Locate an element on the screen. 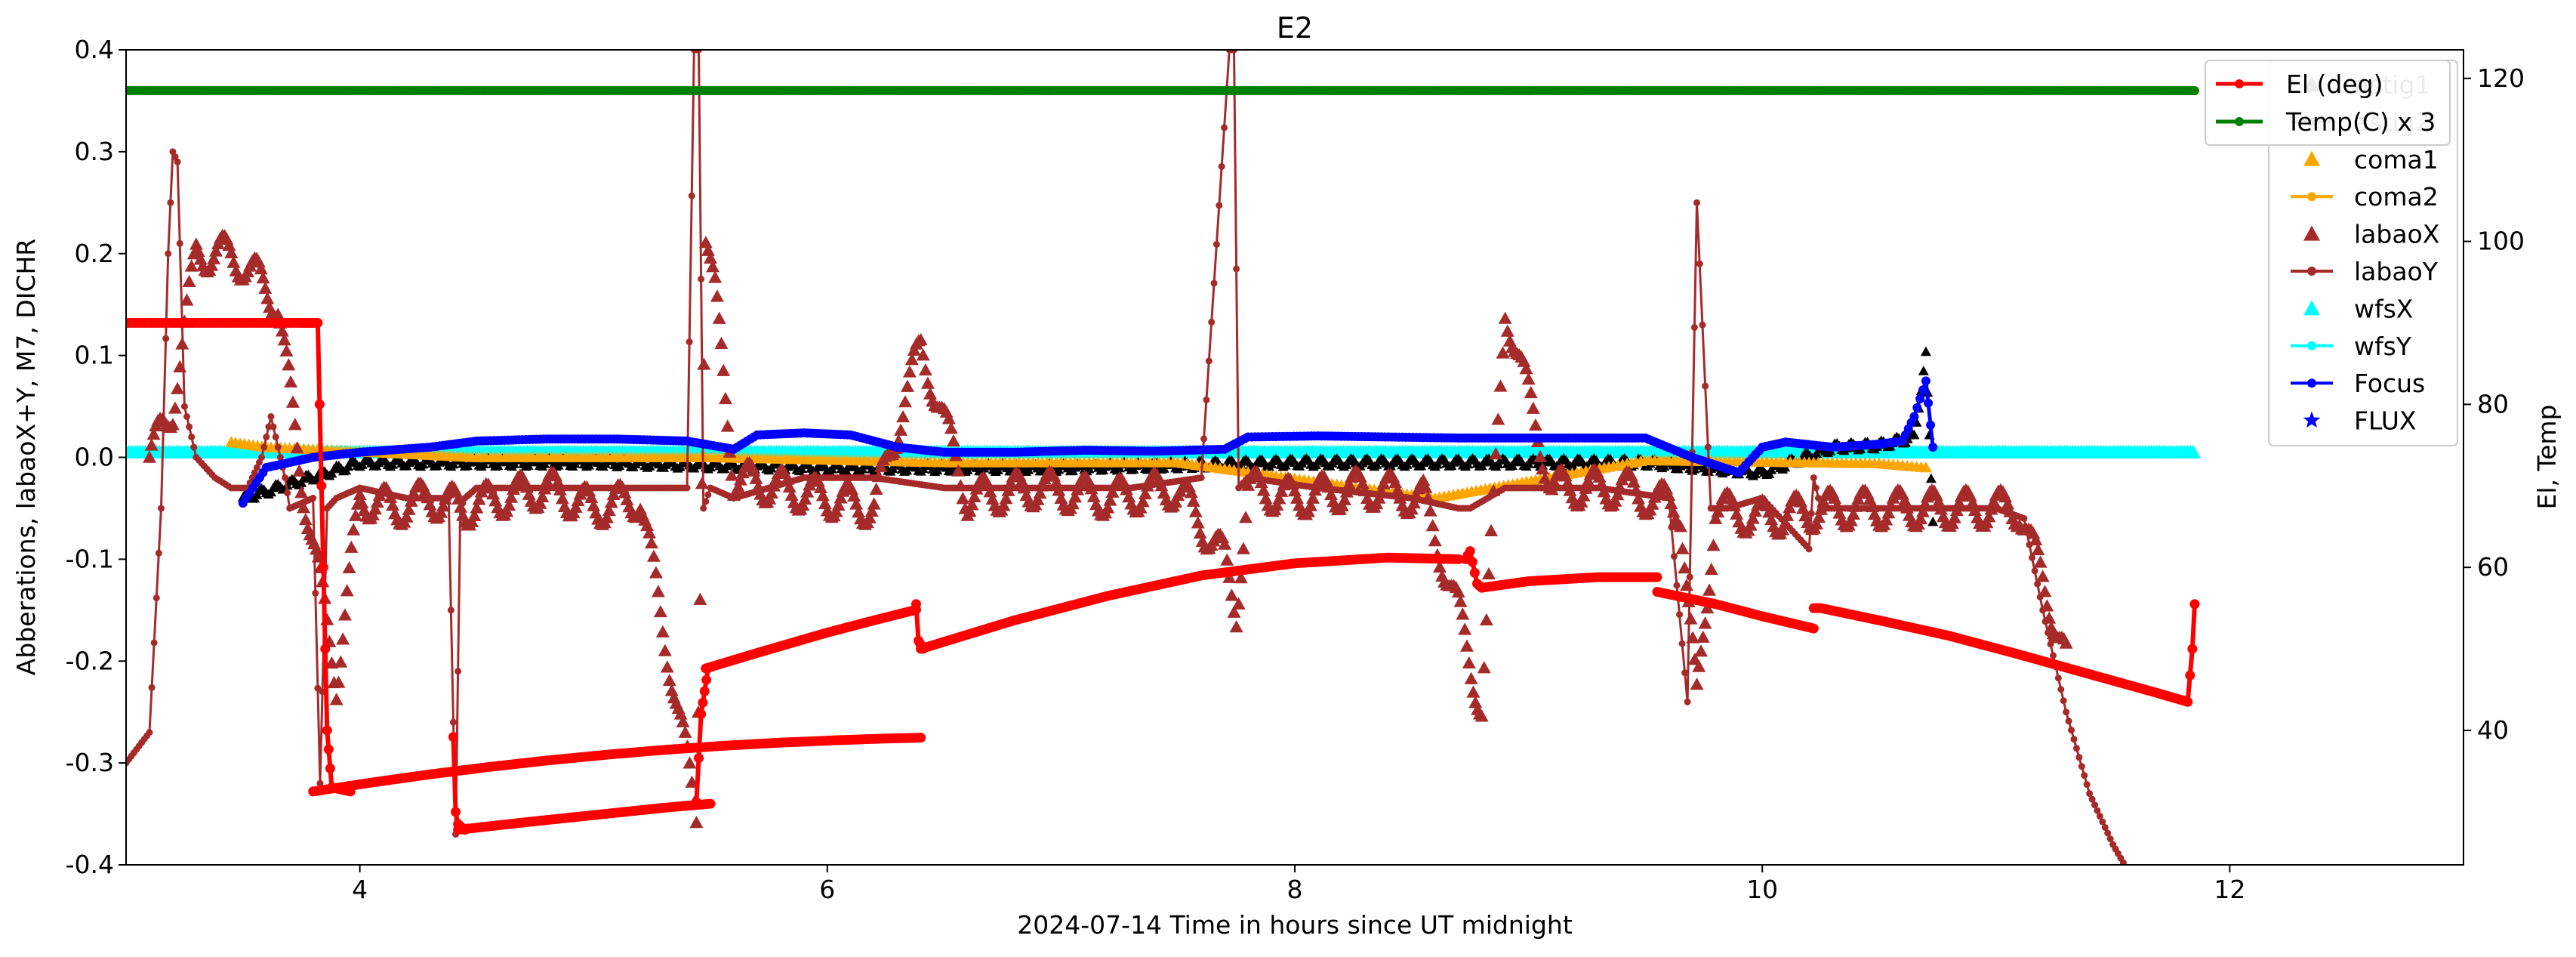 The height and width of the screenshot is (957, 2576). Temp-series-point is located at coordinates (2194, 90).